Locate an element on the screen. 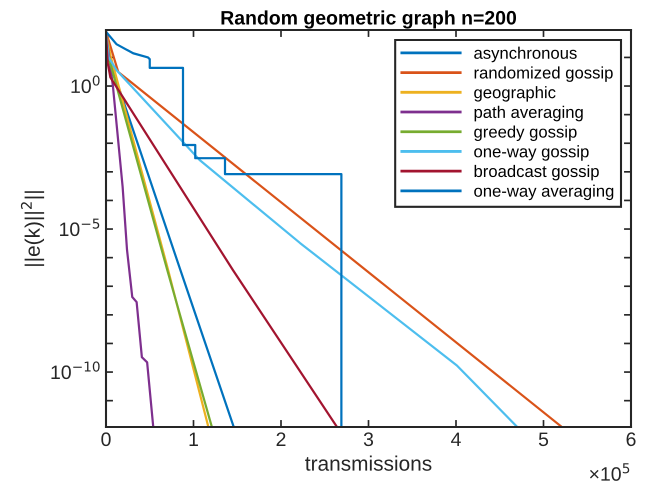  chart-title: Random geometric graph n=200 is located at coordinates (369, 19).